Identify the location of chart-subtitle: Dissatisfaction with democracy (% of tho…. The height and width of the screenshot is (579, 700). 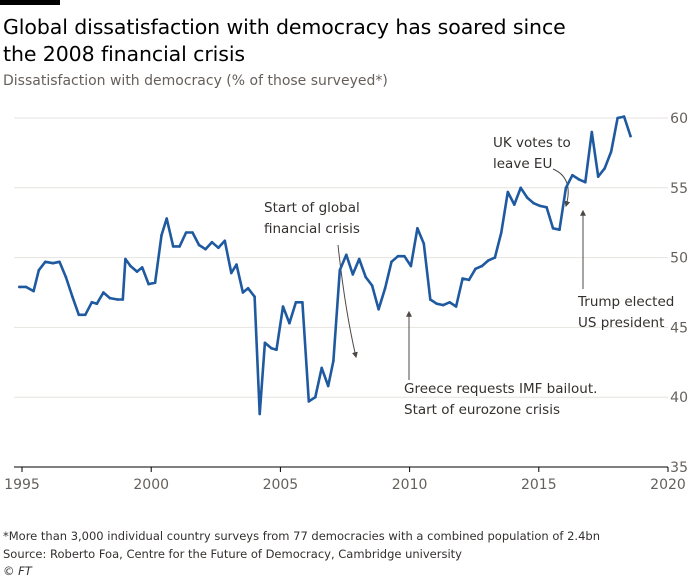
(195, 81).